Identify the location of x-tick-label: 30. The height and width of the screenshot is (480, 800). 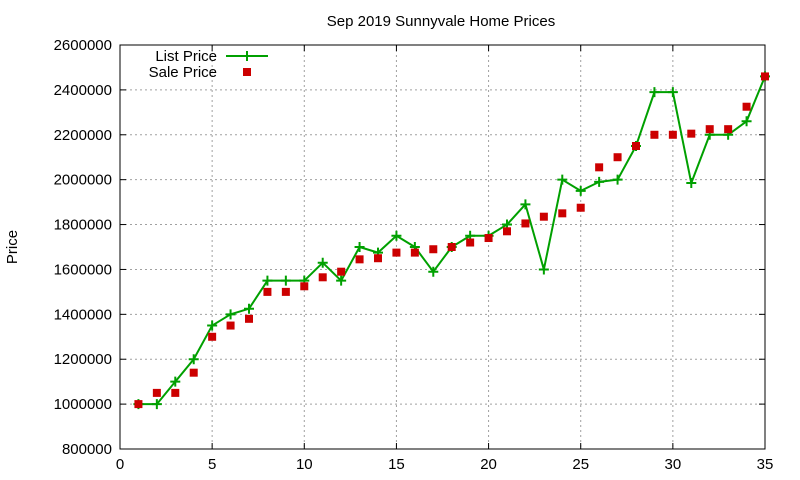
(673, 464).